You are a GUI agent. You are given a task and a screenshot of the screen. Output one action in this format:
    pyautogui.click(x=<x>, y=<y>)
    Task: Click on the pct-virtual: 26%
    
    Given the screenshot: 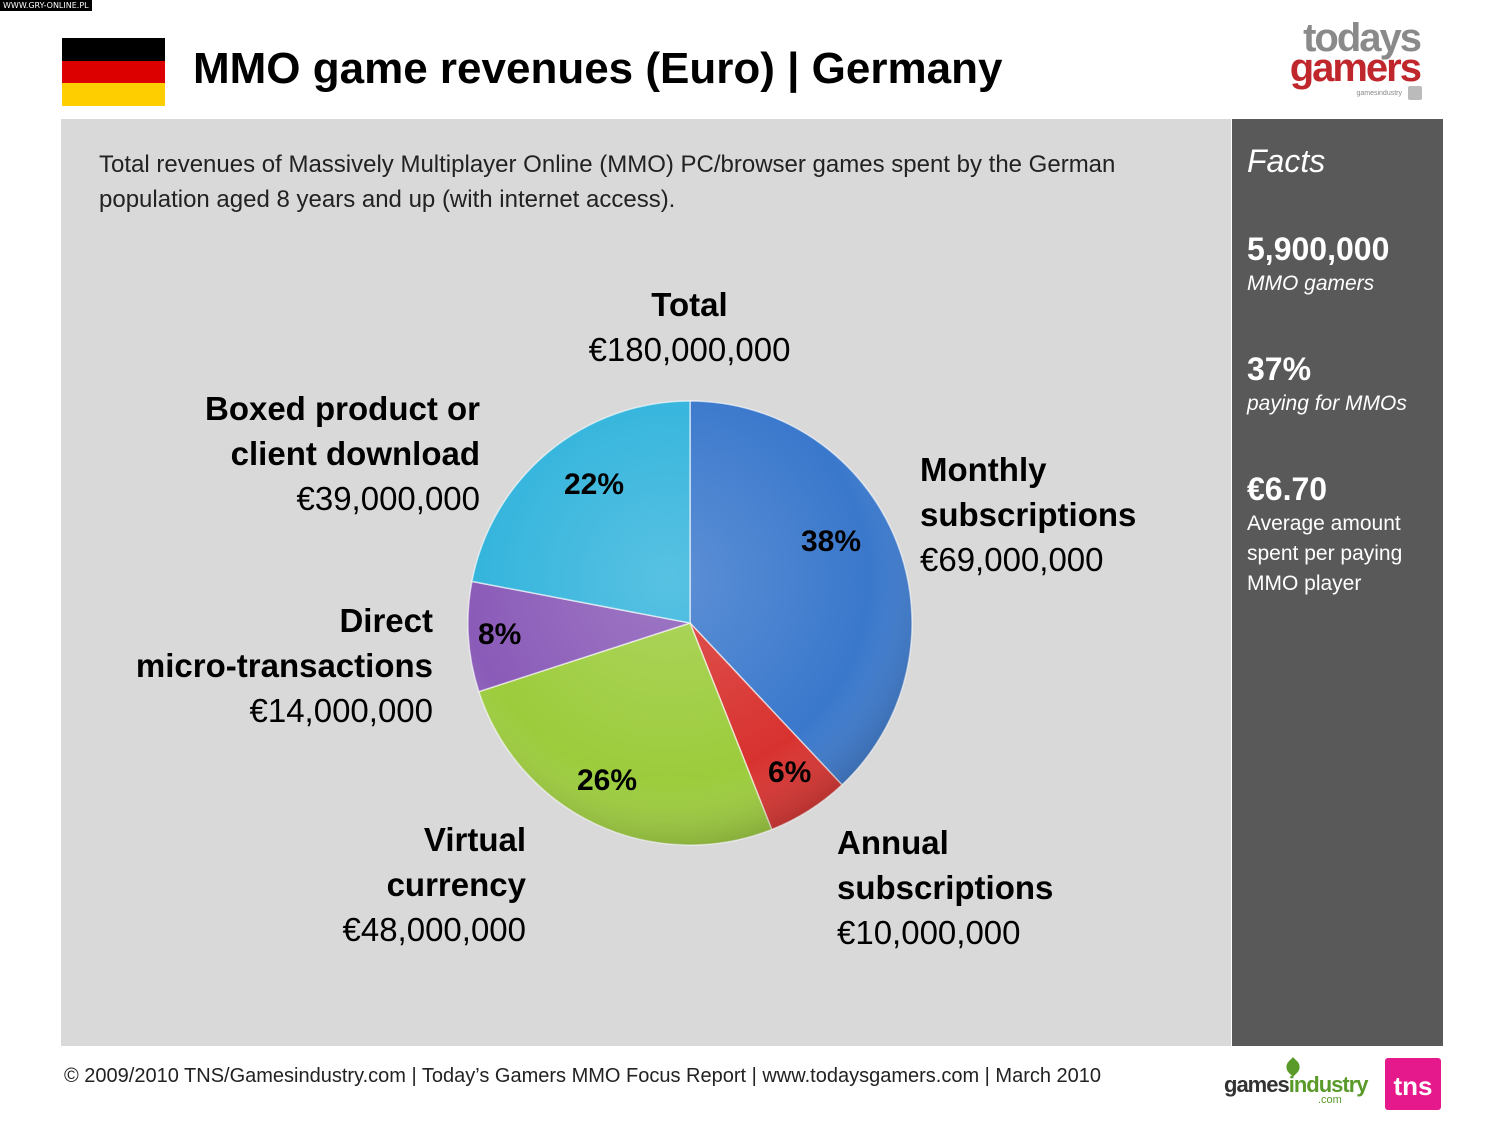 What is the action you would take?
    pyautogui.click(x=607, y=780)
    